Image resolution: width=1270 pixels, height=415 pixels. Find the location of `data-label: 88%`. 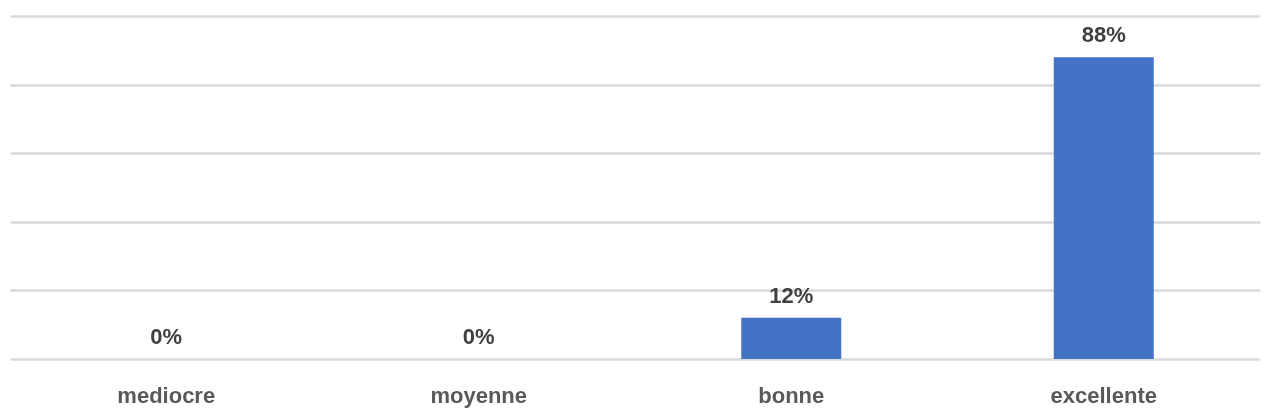

data-label: 88% is located at coordinates (1103, 35).